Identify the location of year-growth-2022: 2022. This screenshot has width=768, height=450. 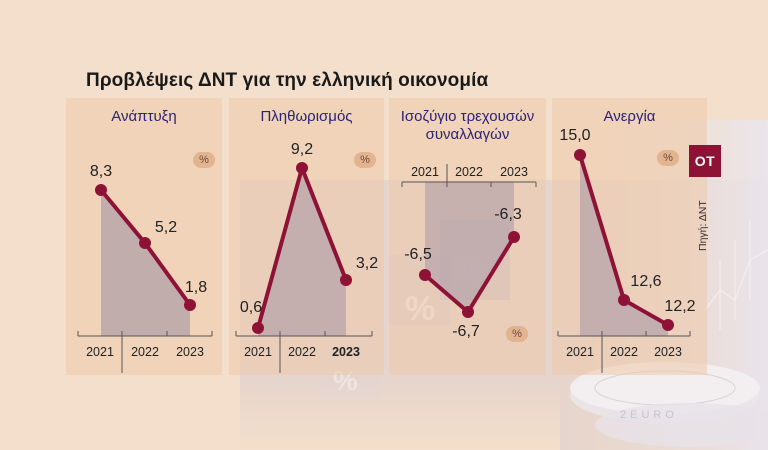
(145, 352).